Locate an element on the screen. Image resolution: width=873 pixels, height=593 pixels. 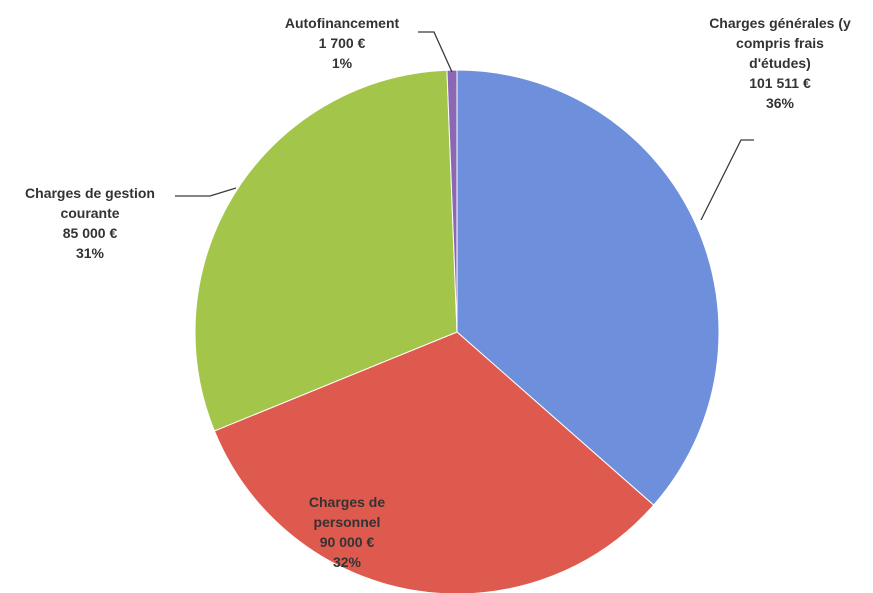
slice-percent-label: 1% is located at coordinates (342, 63).